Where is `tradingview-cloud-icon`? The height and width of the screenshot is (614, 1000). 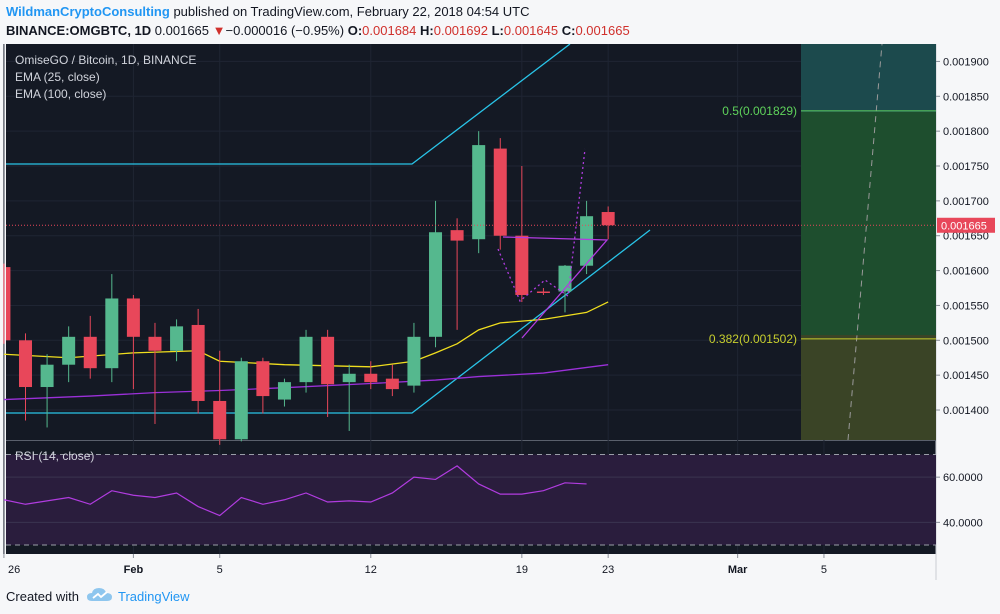 tradingview-cloud-icon is located at coordinates (100, 596).